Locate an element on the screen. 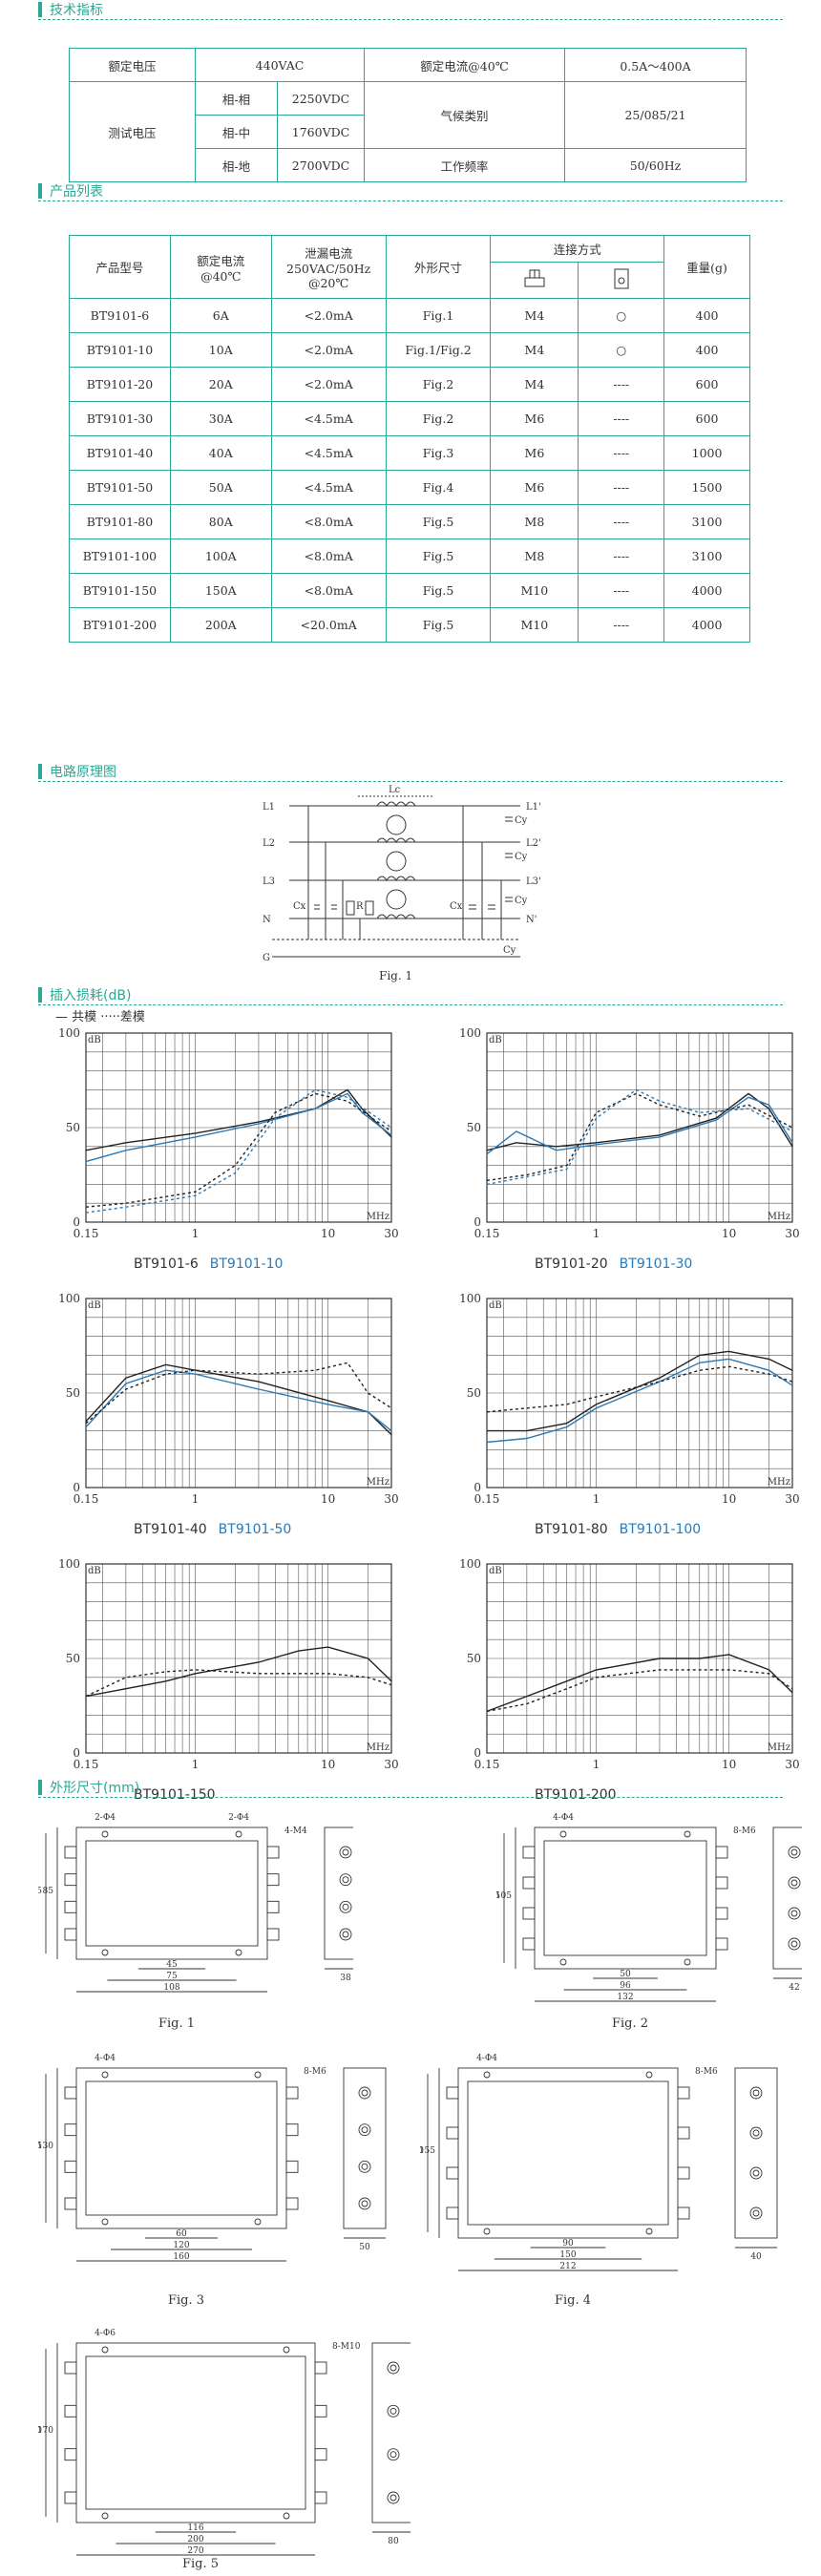 This screenshot has height=2576, width=821. svg-text: N' is located at coordinates (531, 920).